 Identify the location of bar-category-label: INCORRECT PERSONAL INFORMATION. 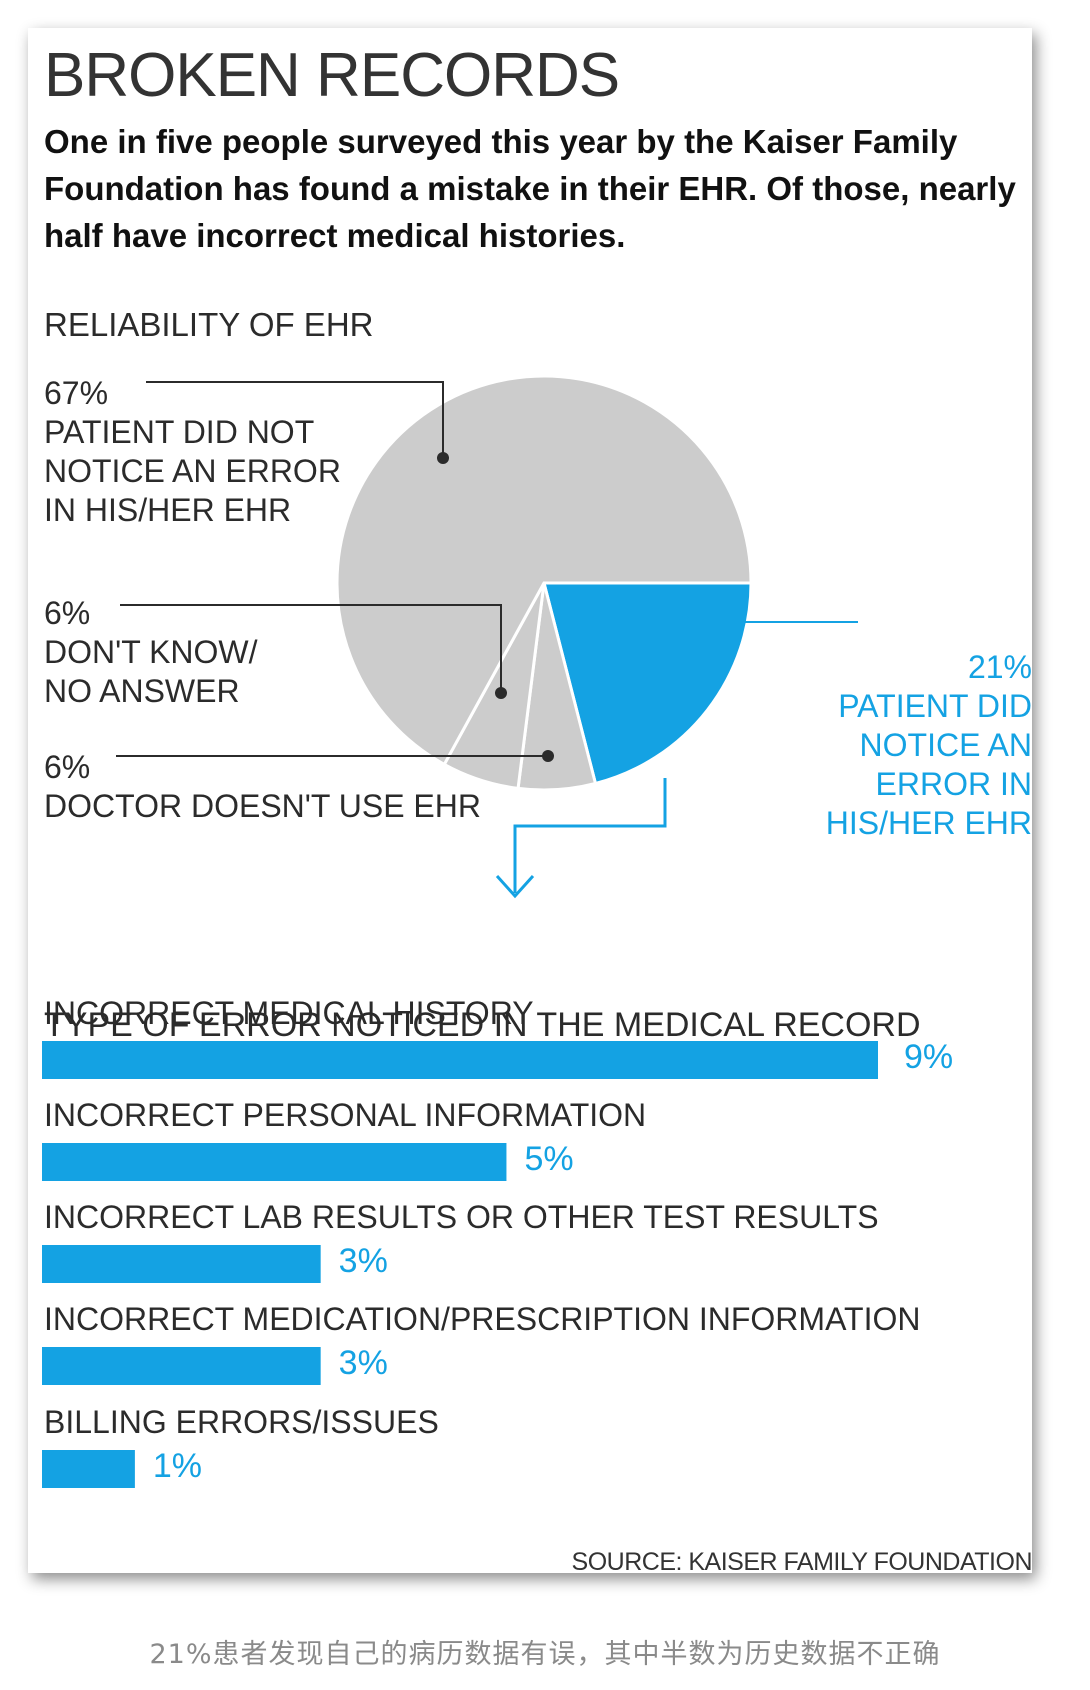
(345, 1115).